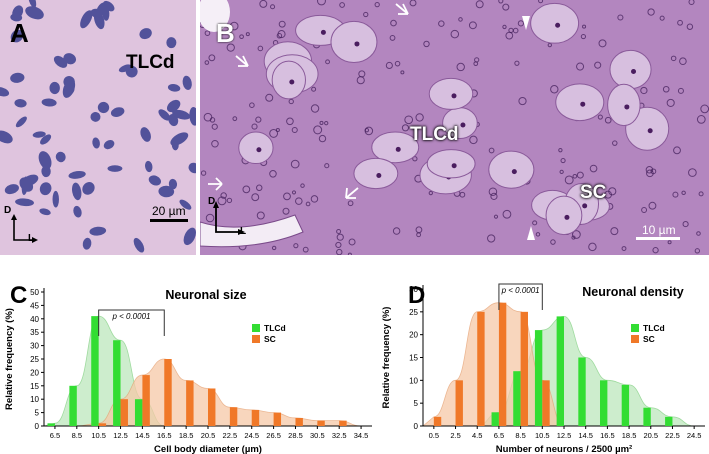  What do you see at coordinates (24, 228) in the screenshot?
I see `panel-a-orientation` at bounding box center [24, 228].